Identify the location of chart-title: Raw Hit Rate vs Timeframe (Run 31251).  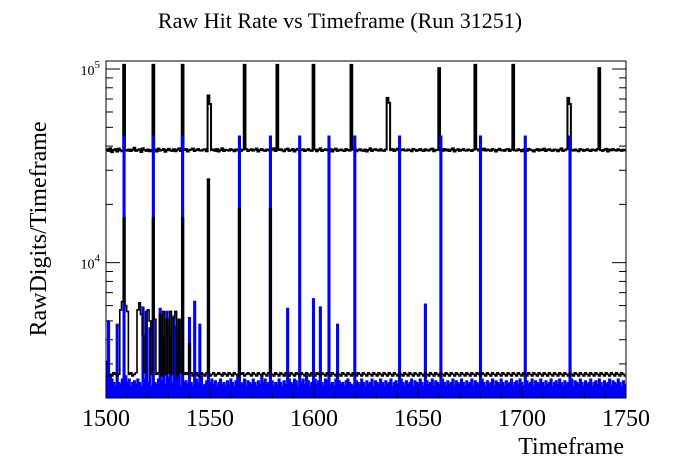
(340, 20).